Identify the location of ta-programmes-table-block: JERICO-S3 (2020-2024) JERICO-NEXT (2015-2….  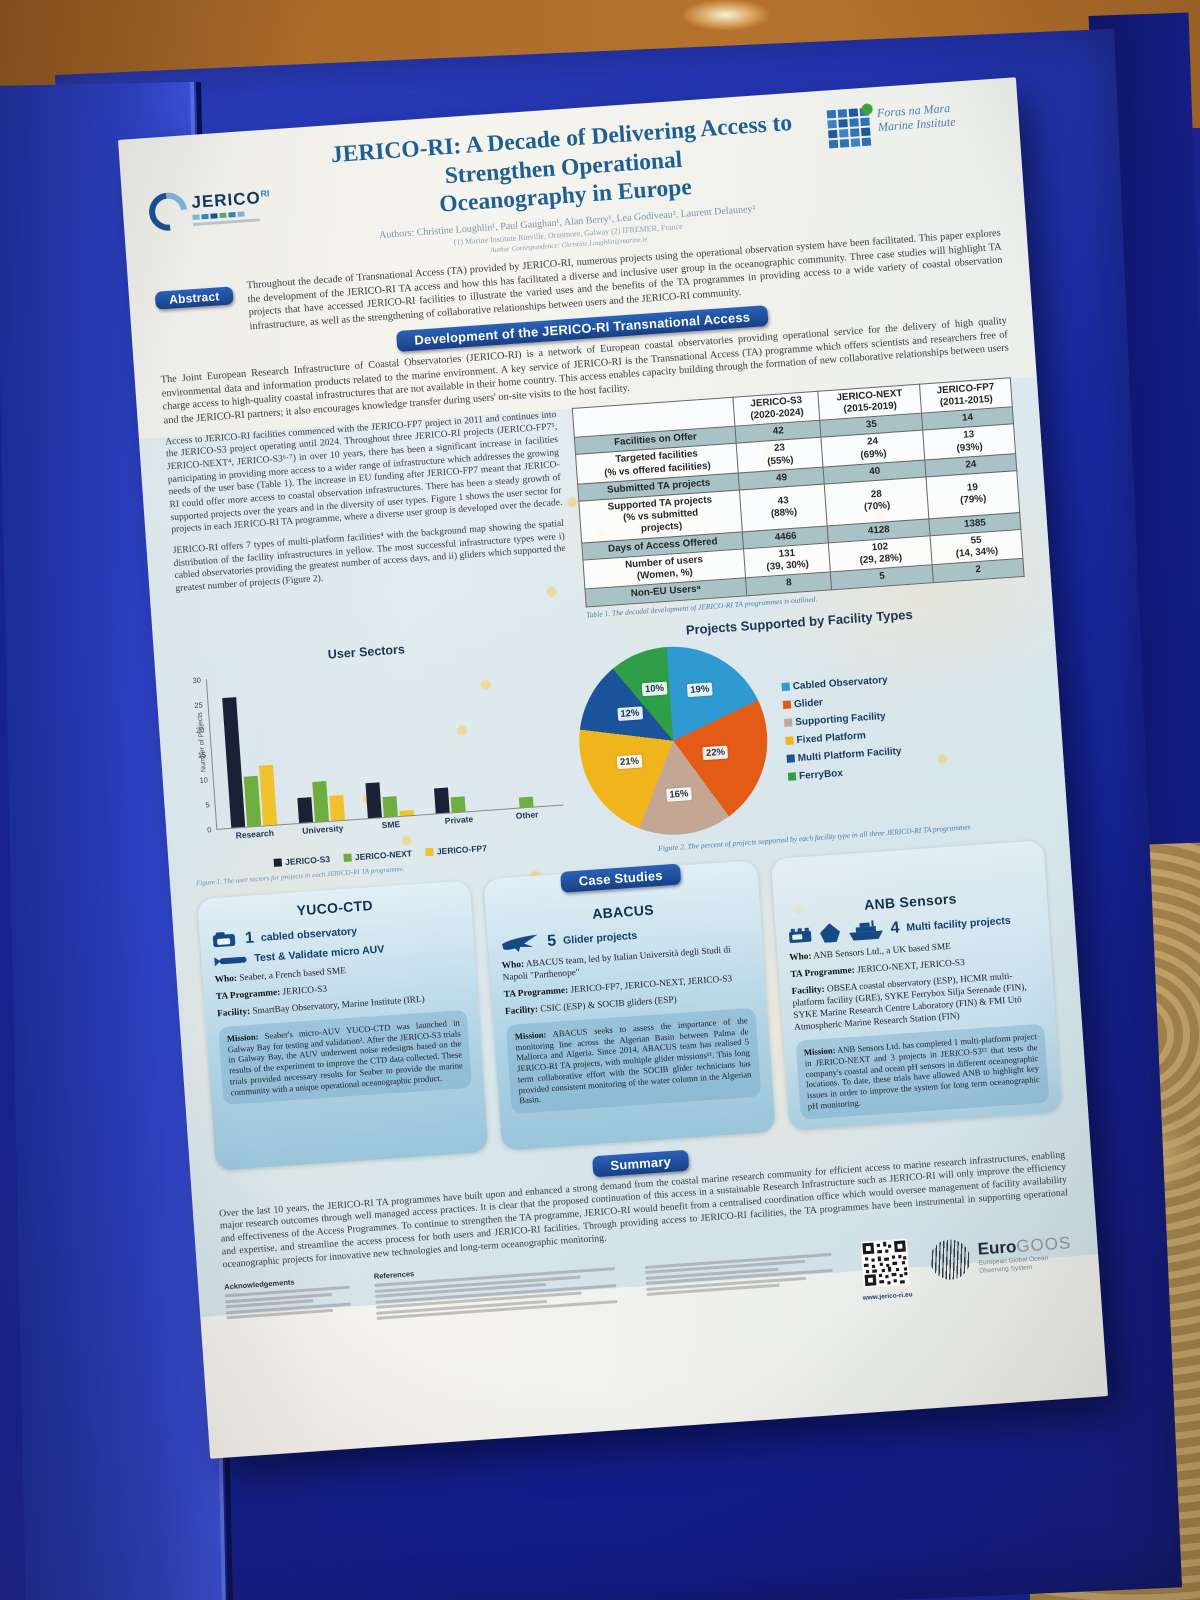
(798, 497).